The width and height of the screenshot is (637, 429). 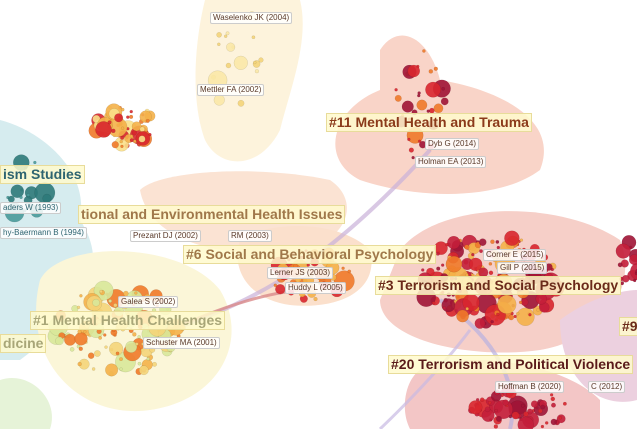 What do you see at coordinates (231, 90) in the screenshot?
I see `ref-label-mettler: Mettler FA (2002)` at bounding box center [231, 90].